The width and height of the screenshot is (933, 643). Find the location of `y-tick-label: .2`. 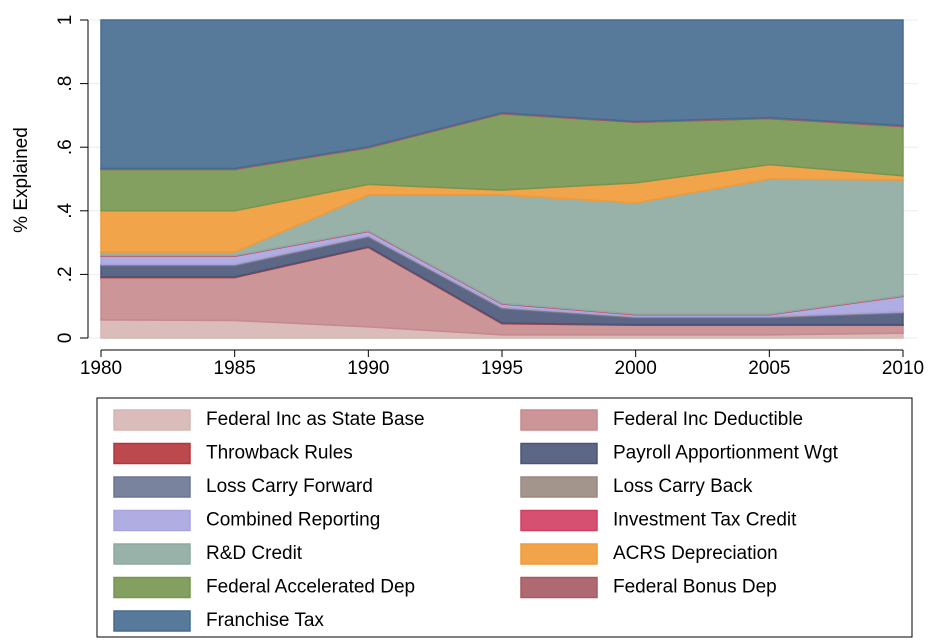

y-tick-label: .2 is located at coordinates (65, 274).